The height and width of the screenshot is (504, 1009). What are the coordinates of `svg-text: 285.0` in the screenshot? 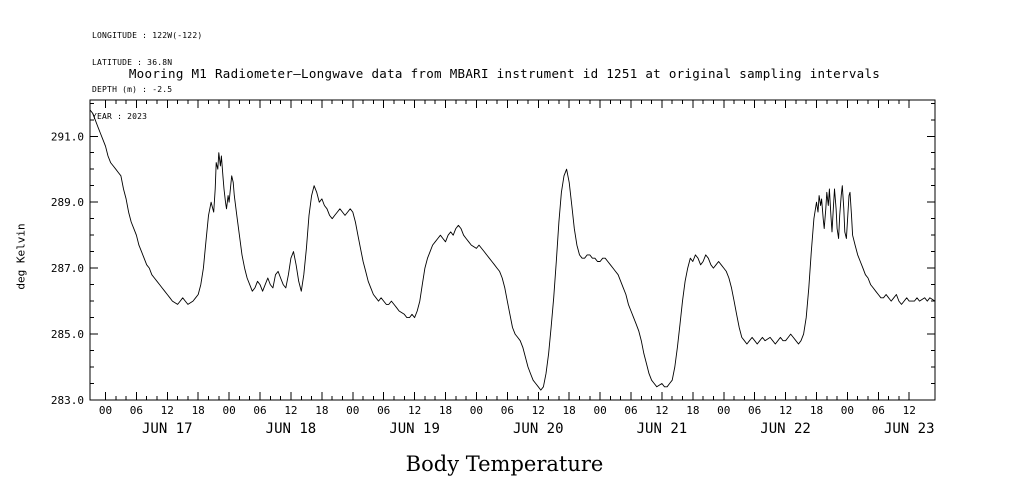 It's located at (67, 334).